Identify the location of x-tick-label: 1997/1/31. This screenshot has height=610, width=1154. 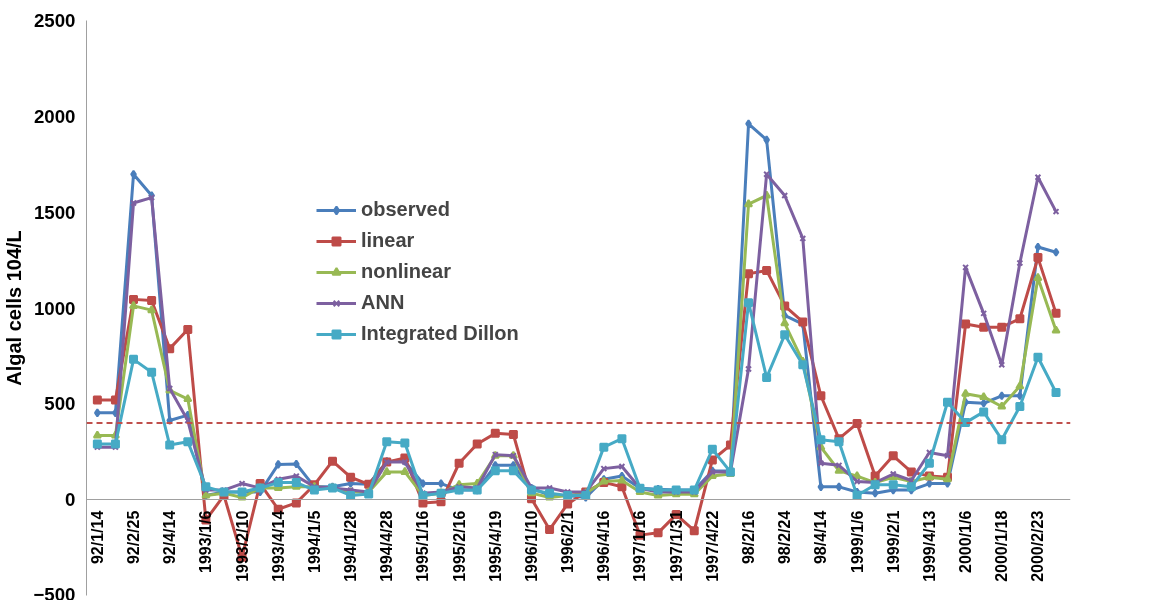
(676, 546).